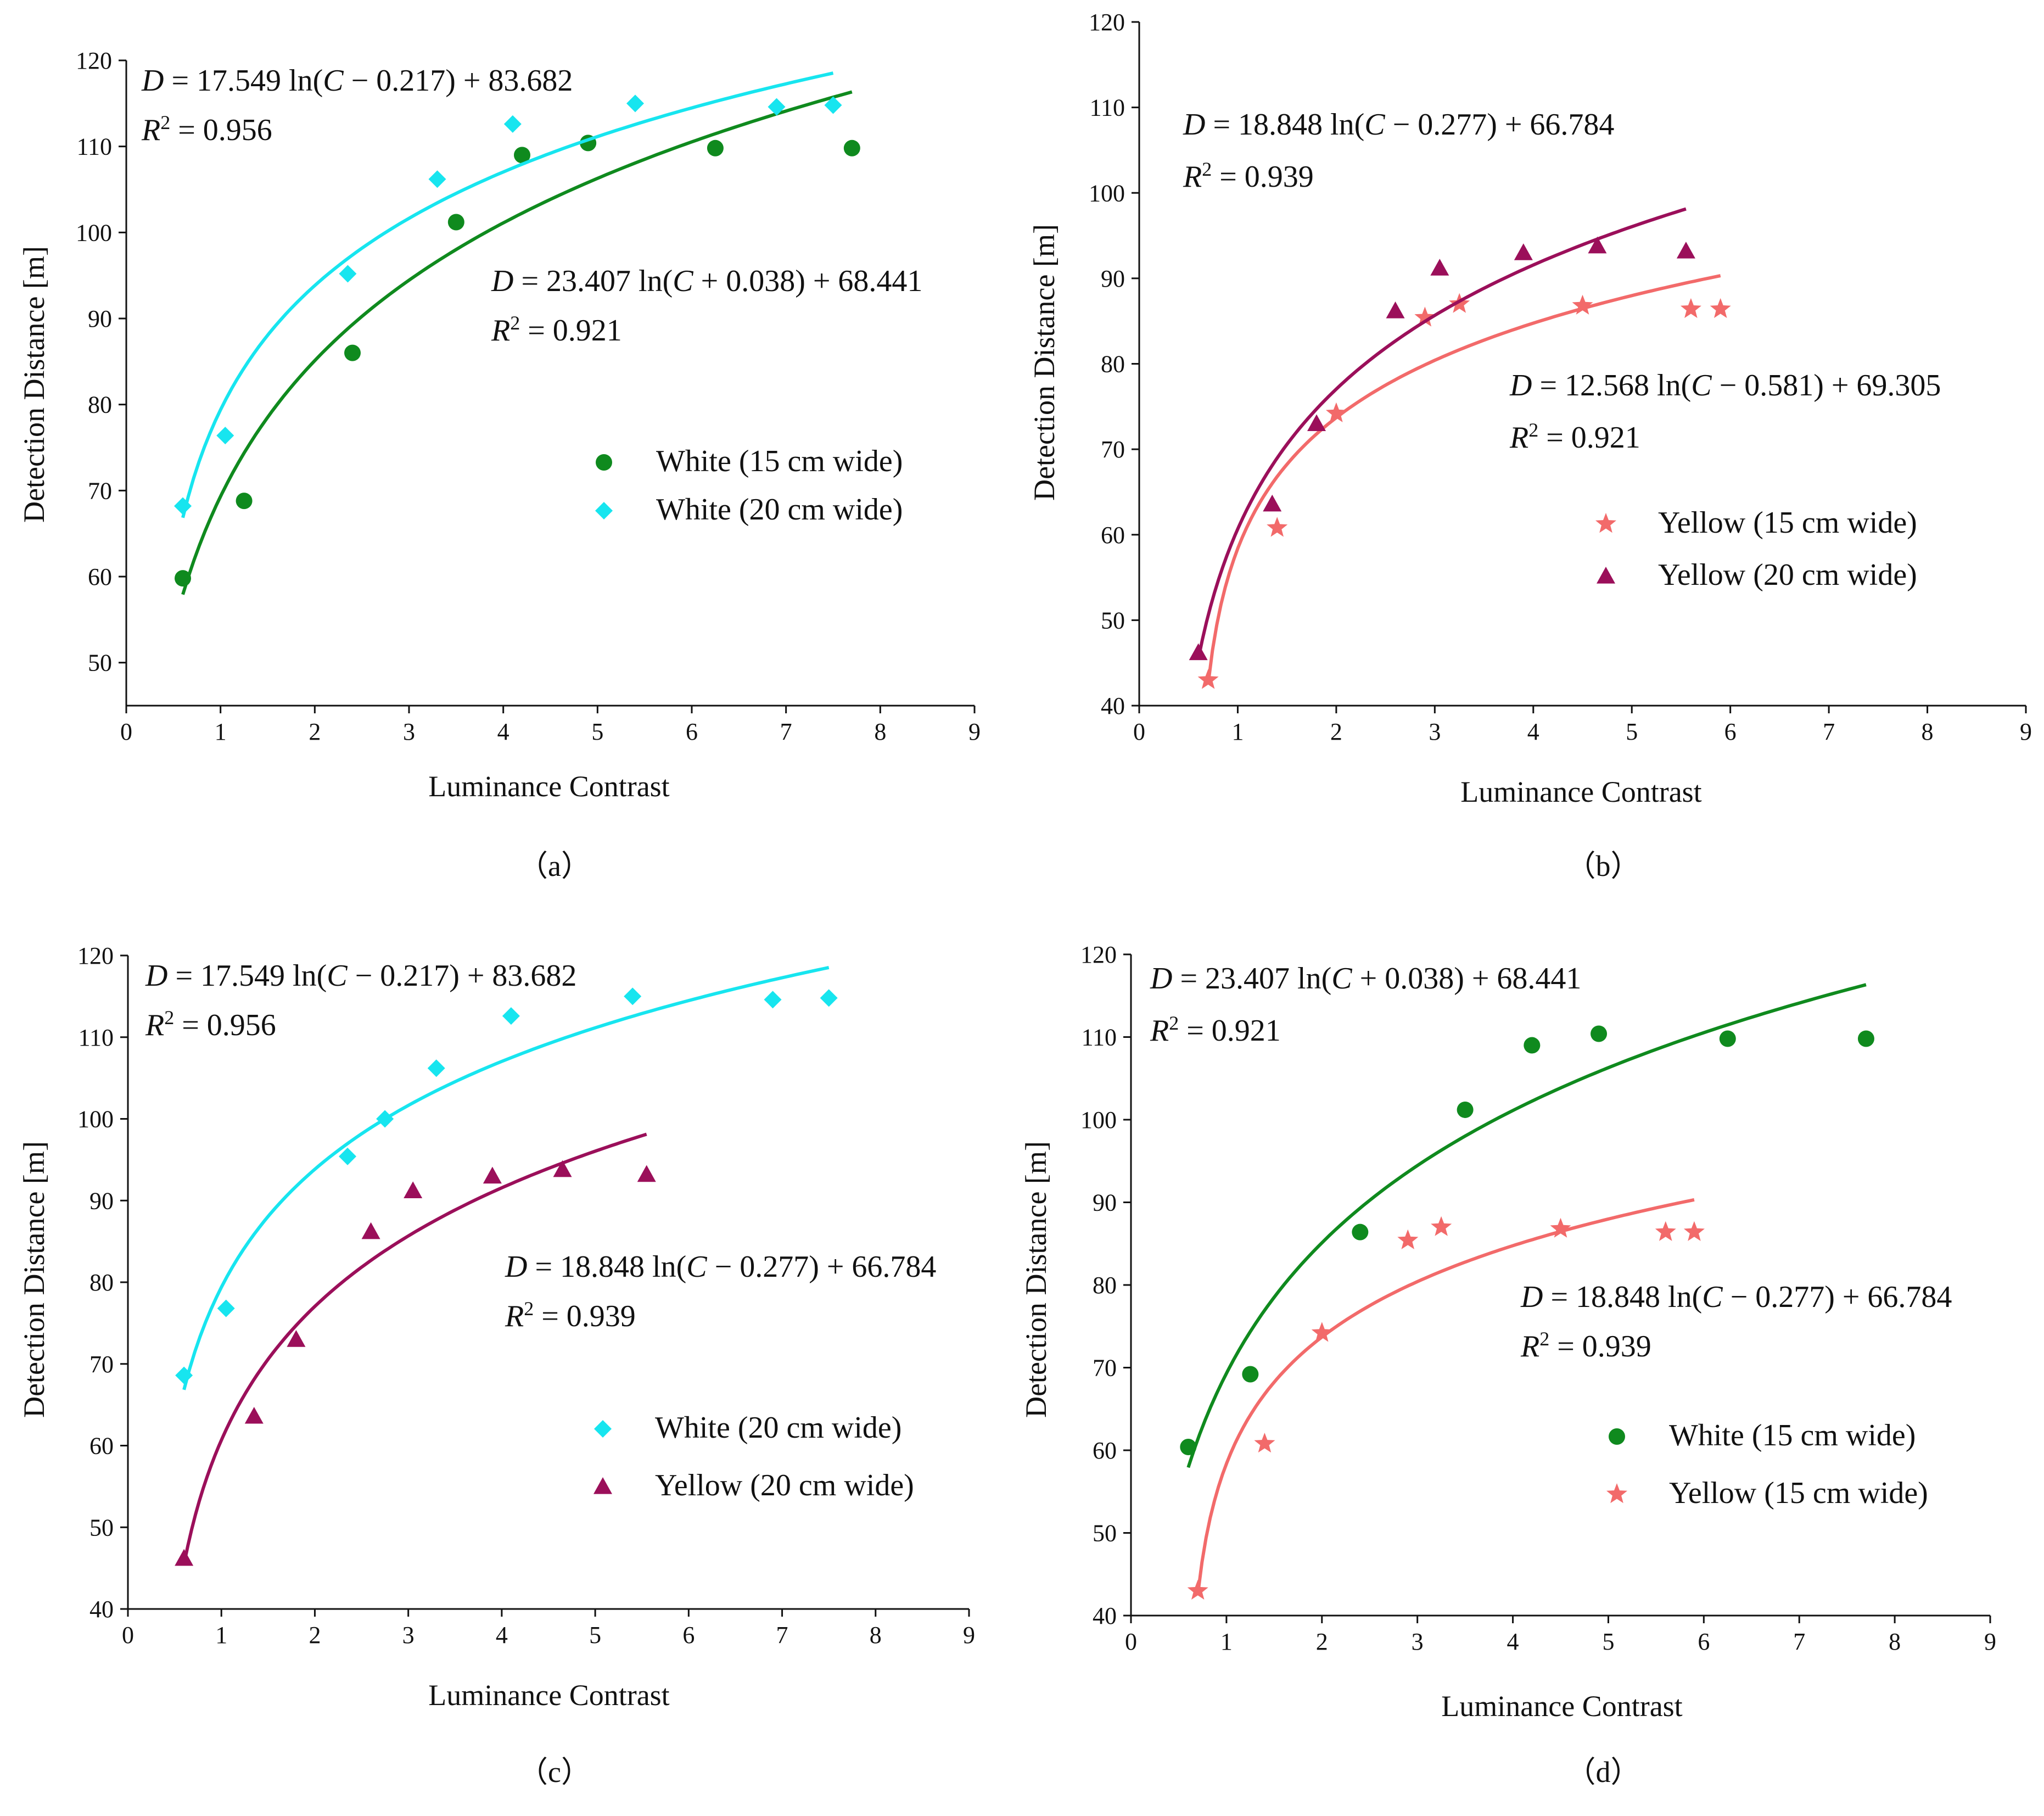 This screenshot has width=2044, height=1816. Describe the element at coordinates (1500, 125) in the screenshot. I see `equation-part: − 0.277) + 66.784` at that location.